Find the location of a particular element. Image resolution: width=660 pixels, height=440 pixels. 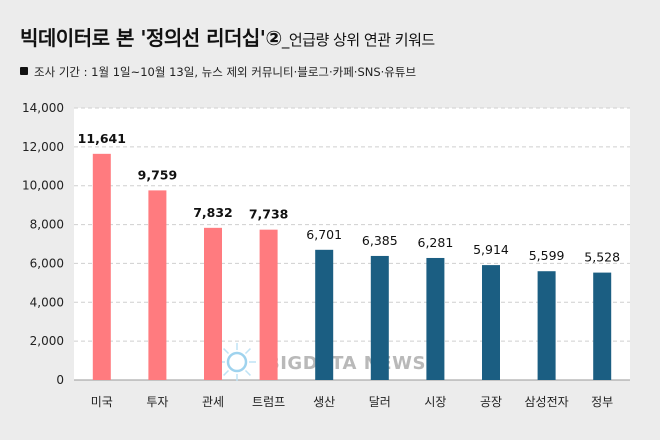

bar-value-label: 5,528 is located at coordinates (602, 257).